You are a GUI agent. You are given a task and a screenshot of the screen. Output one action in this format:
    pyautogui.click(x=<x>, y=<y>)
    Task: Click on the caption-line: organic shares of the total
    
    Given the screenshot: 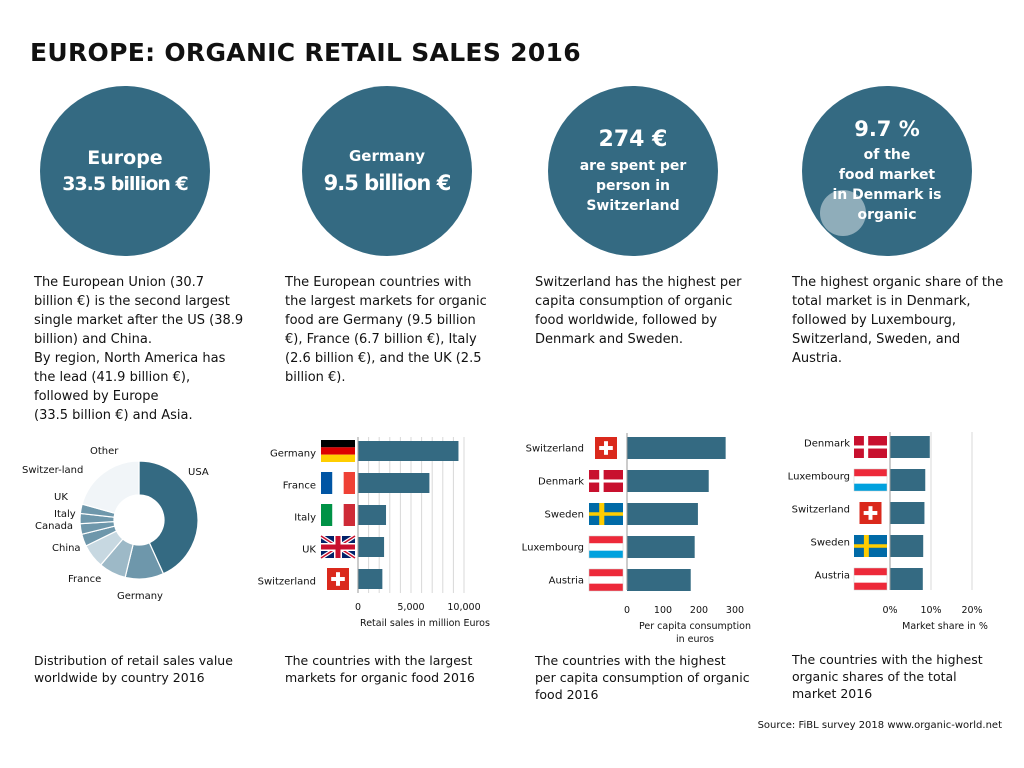 What is the action you would take?
    pyautogui.click(x=874, y=676)
    